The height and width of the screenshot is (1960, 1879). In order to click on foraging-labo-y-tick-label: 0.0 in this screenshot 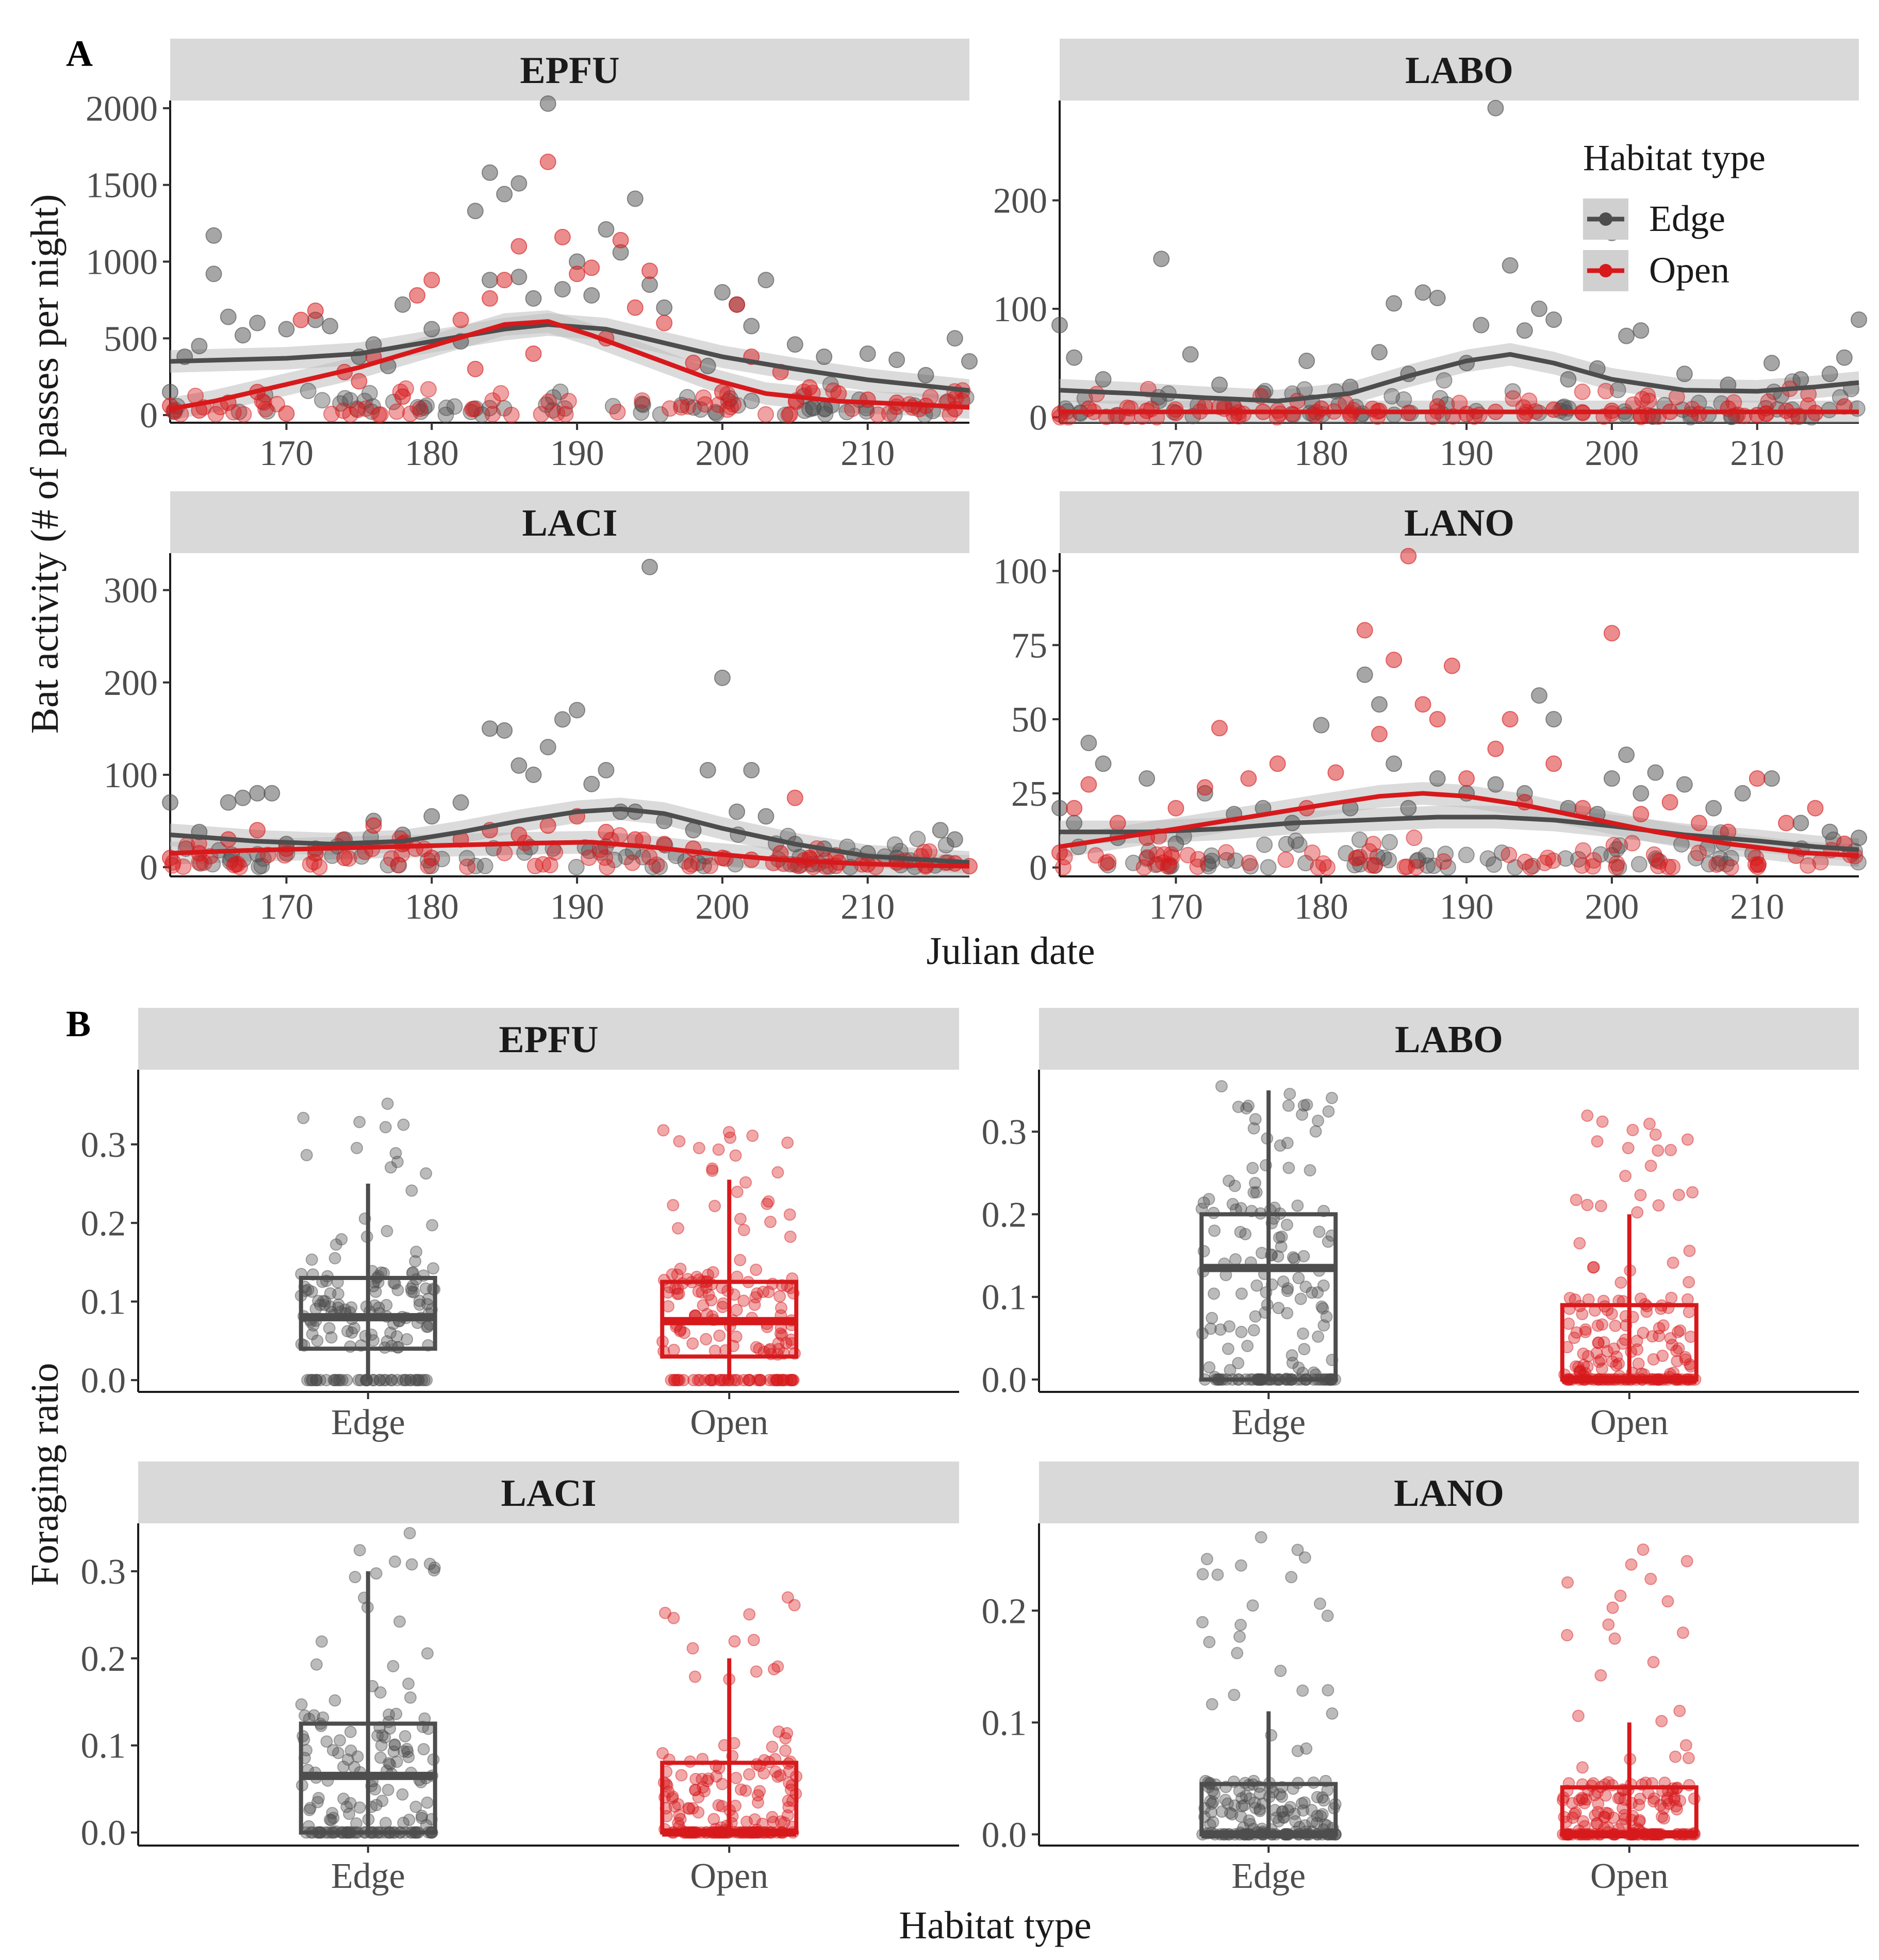, I will do `click(1005, 1380)`.